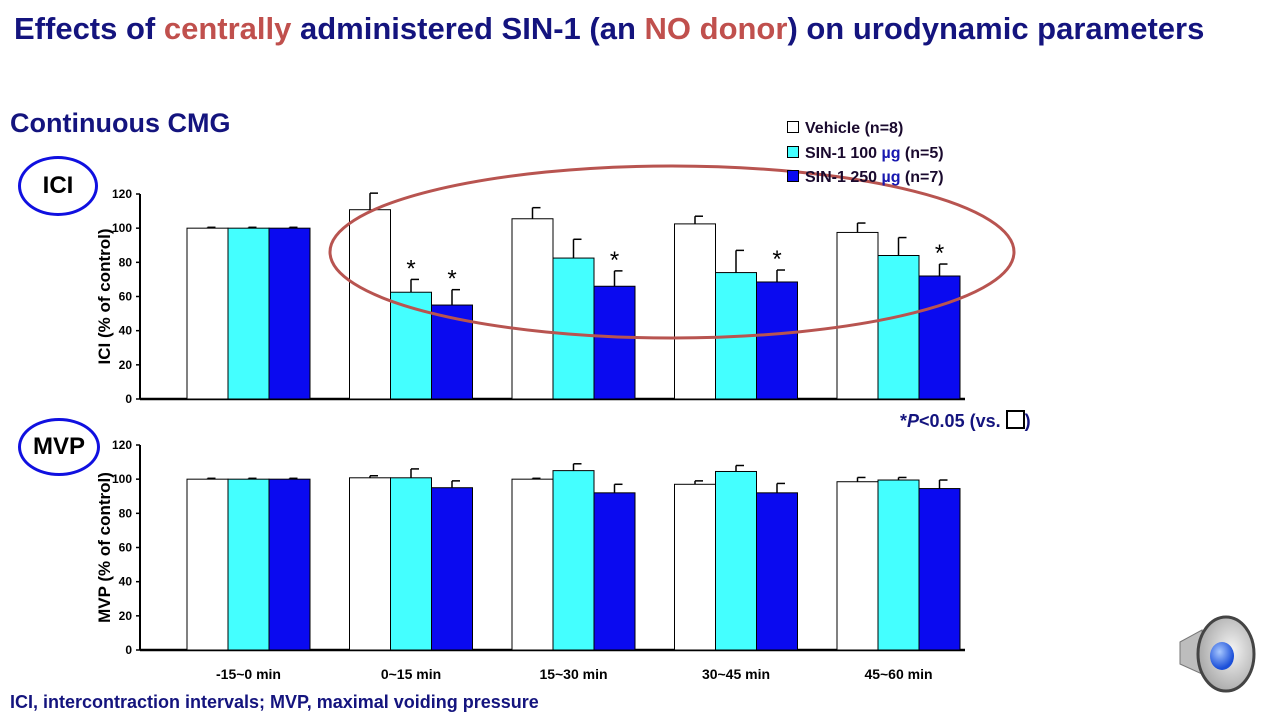  Describe the element at coordinates (1015, 419) in the screenshot. I see `vehicle-box-icon` at that location.